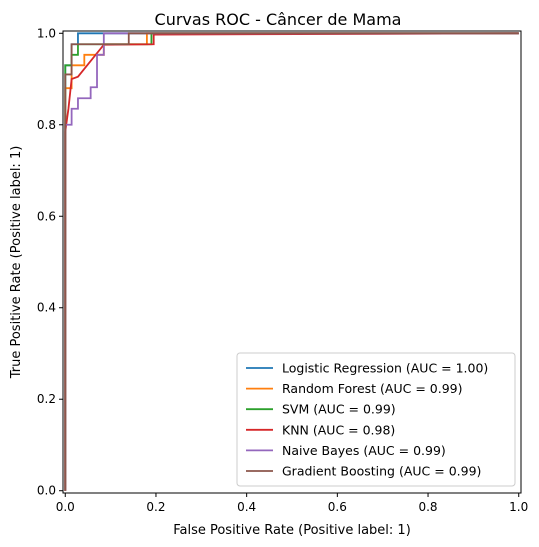  I want to click on legend-label: Naive Bayes (AUC = 0.99), so click(364, 450).